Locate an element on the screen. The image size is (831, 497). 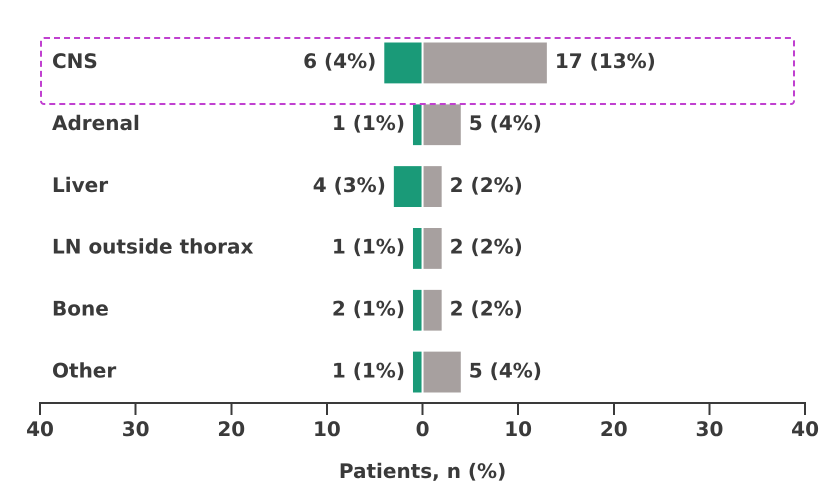
y-tick-label: Bone is located at coordinates (80, 308).